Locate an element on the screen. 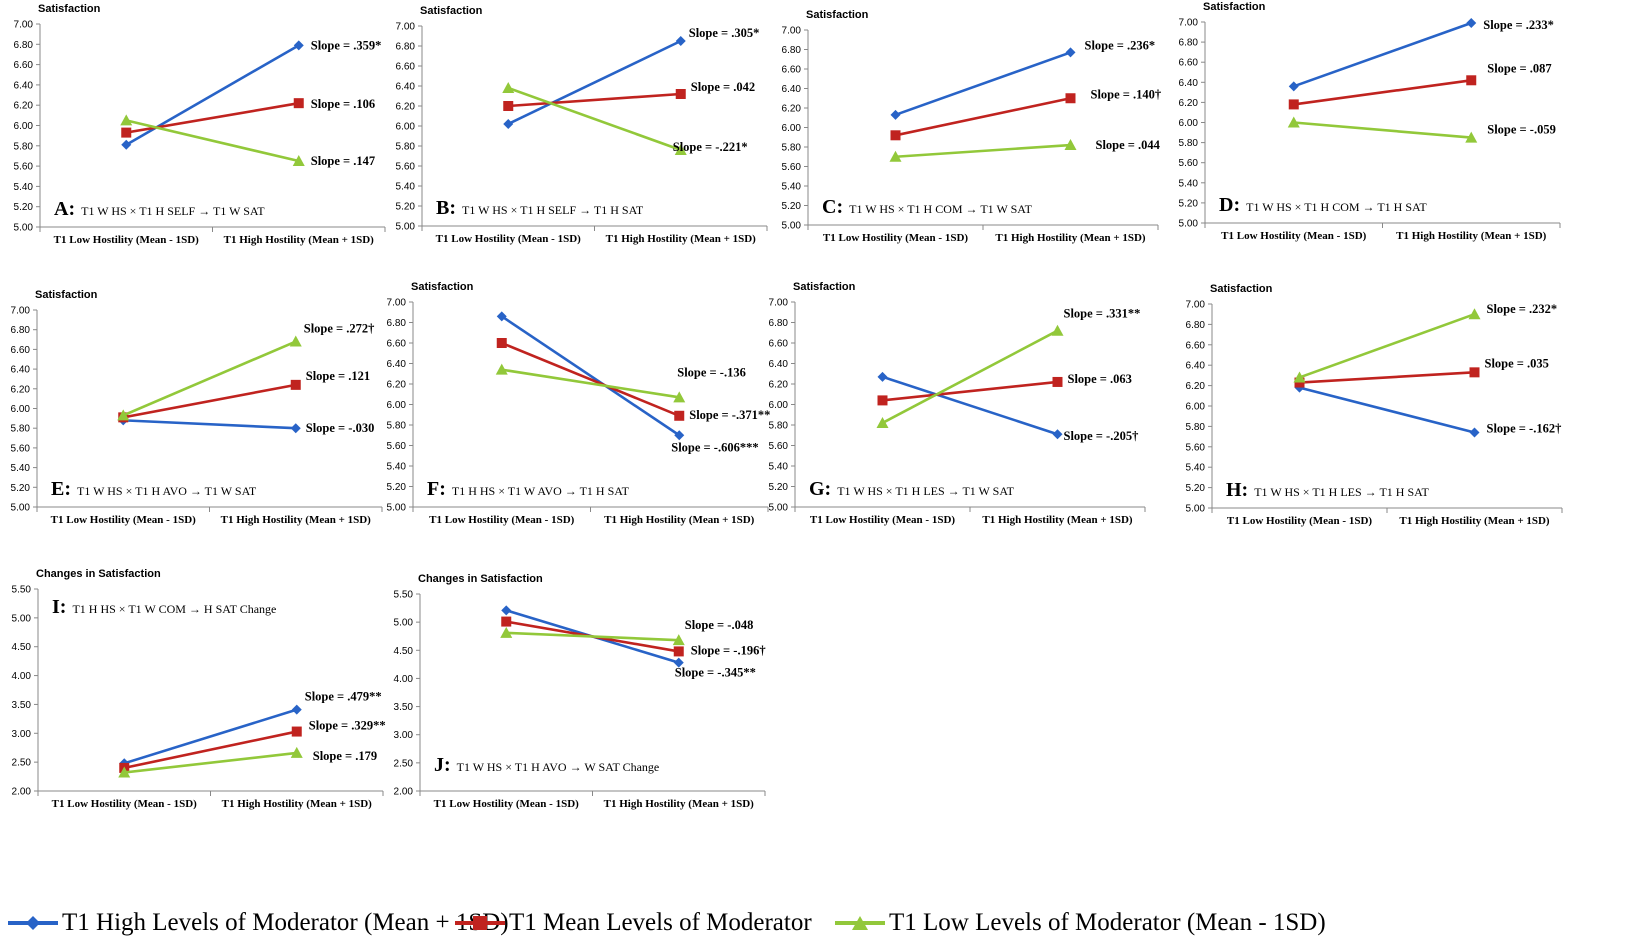 The width and height of the screenshot is (1650, 943). panel-label: G: T1 W HS × T1 H LES → T1 W SAT is located at coordinates (912, 489).